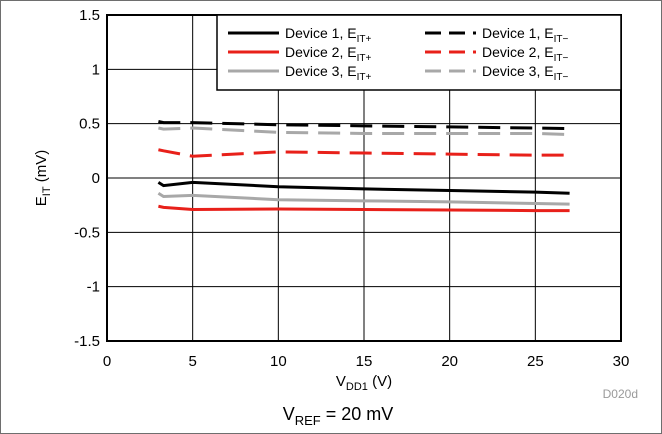  What do you see at coordinates (525, 73) in the screenshot?
I see `legend-label-6: Device 3, EIT−` at bounding box center [525, 73].